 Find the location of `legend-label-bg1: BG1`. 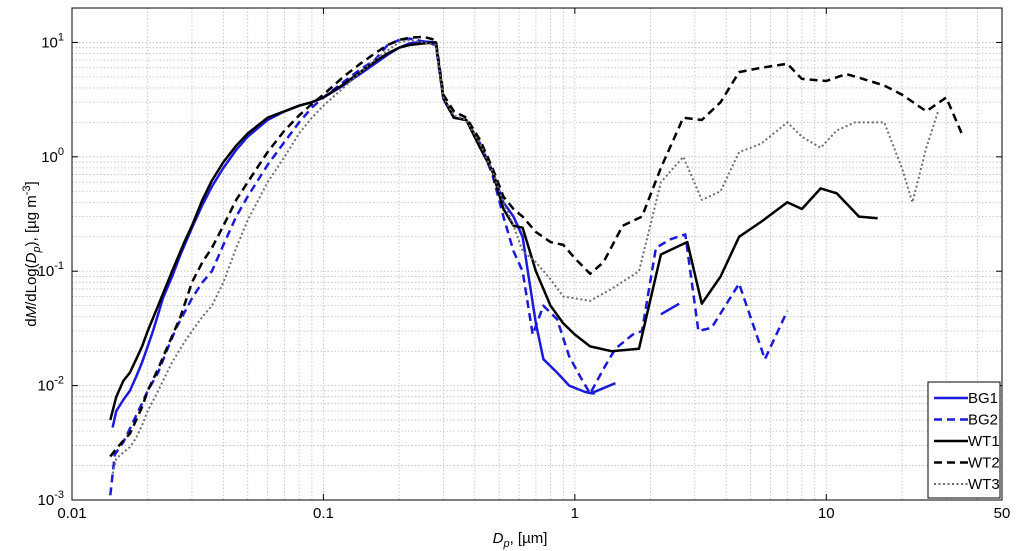

legend-label-bg1: BG1 is located at coordinates (983, 398).